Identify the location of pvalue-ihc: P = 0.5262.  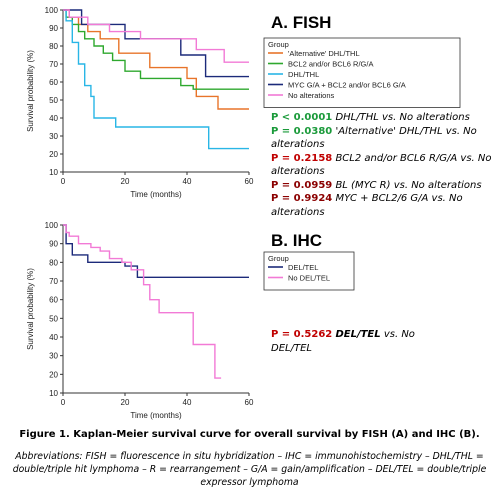
(302, 334).